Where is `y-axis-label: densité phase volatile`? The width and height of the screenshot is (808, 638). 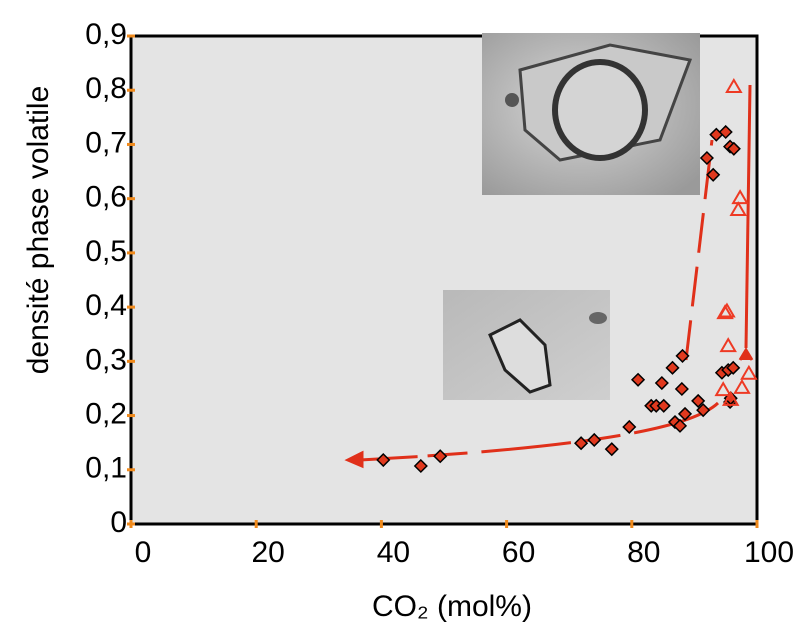
y-axis-label: densité phase volatile is located at coordinates (38, 230).